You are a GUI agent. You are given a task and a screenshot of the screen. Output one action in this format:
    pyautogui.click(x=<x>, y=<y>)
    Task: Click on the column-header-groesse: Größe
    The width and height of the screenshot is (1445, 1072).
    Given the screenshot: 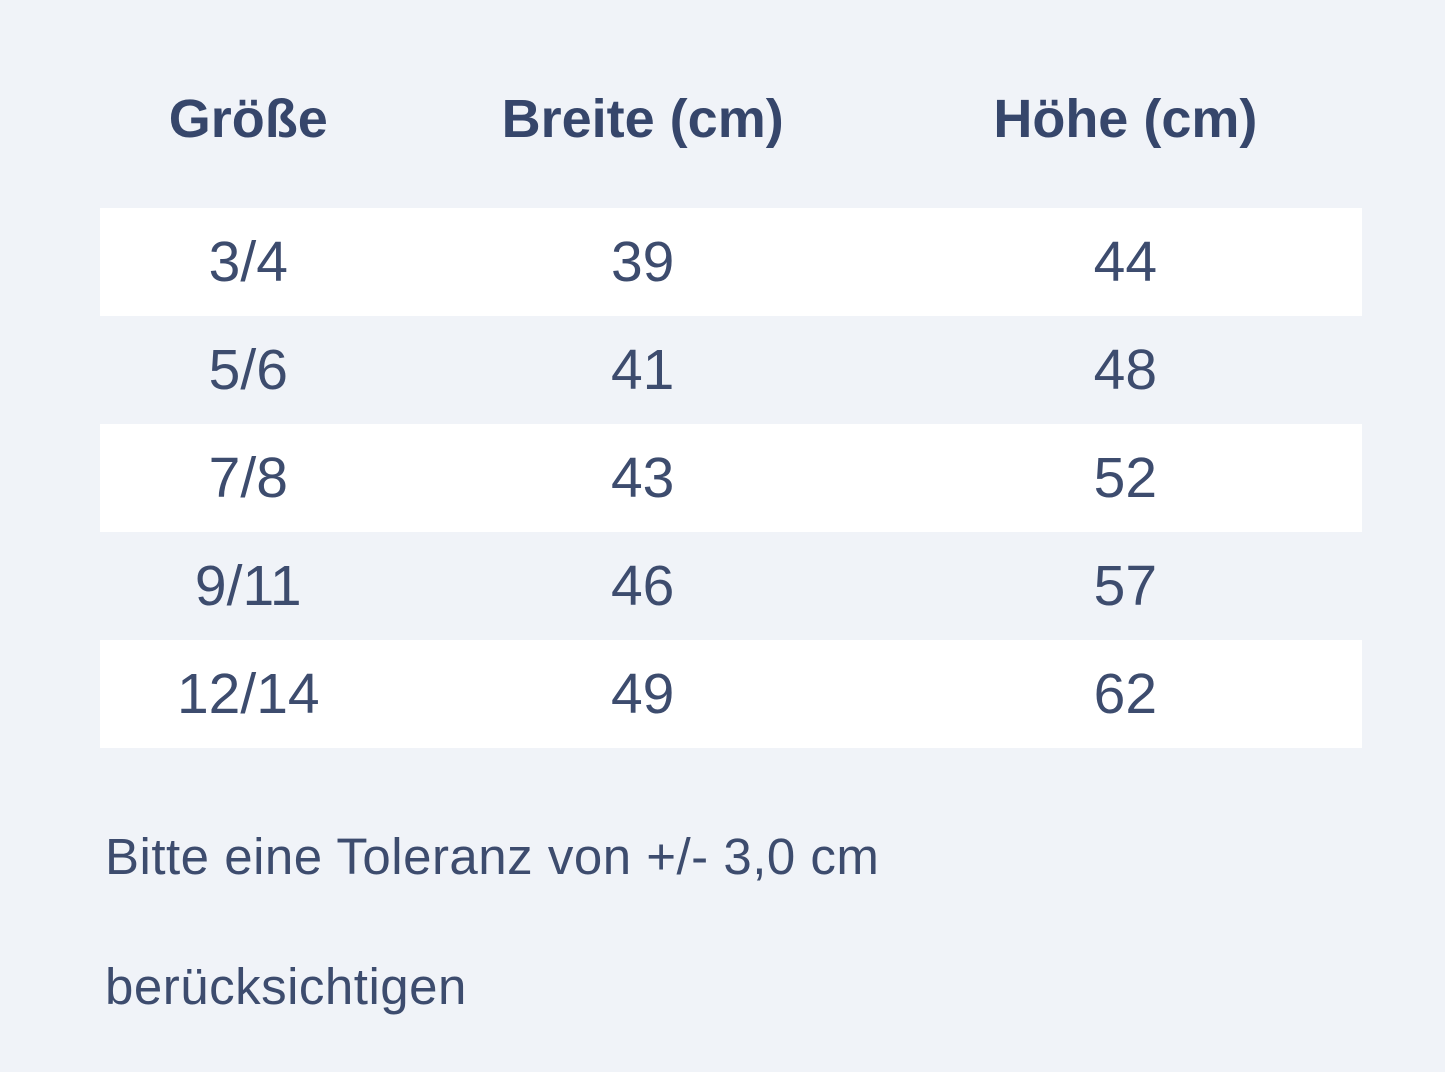 What is the action you would take?
    pyautogui.click(x=248, y=119)
    